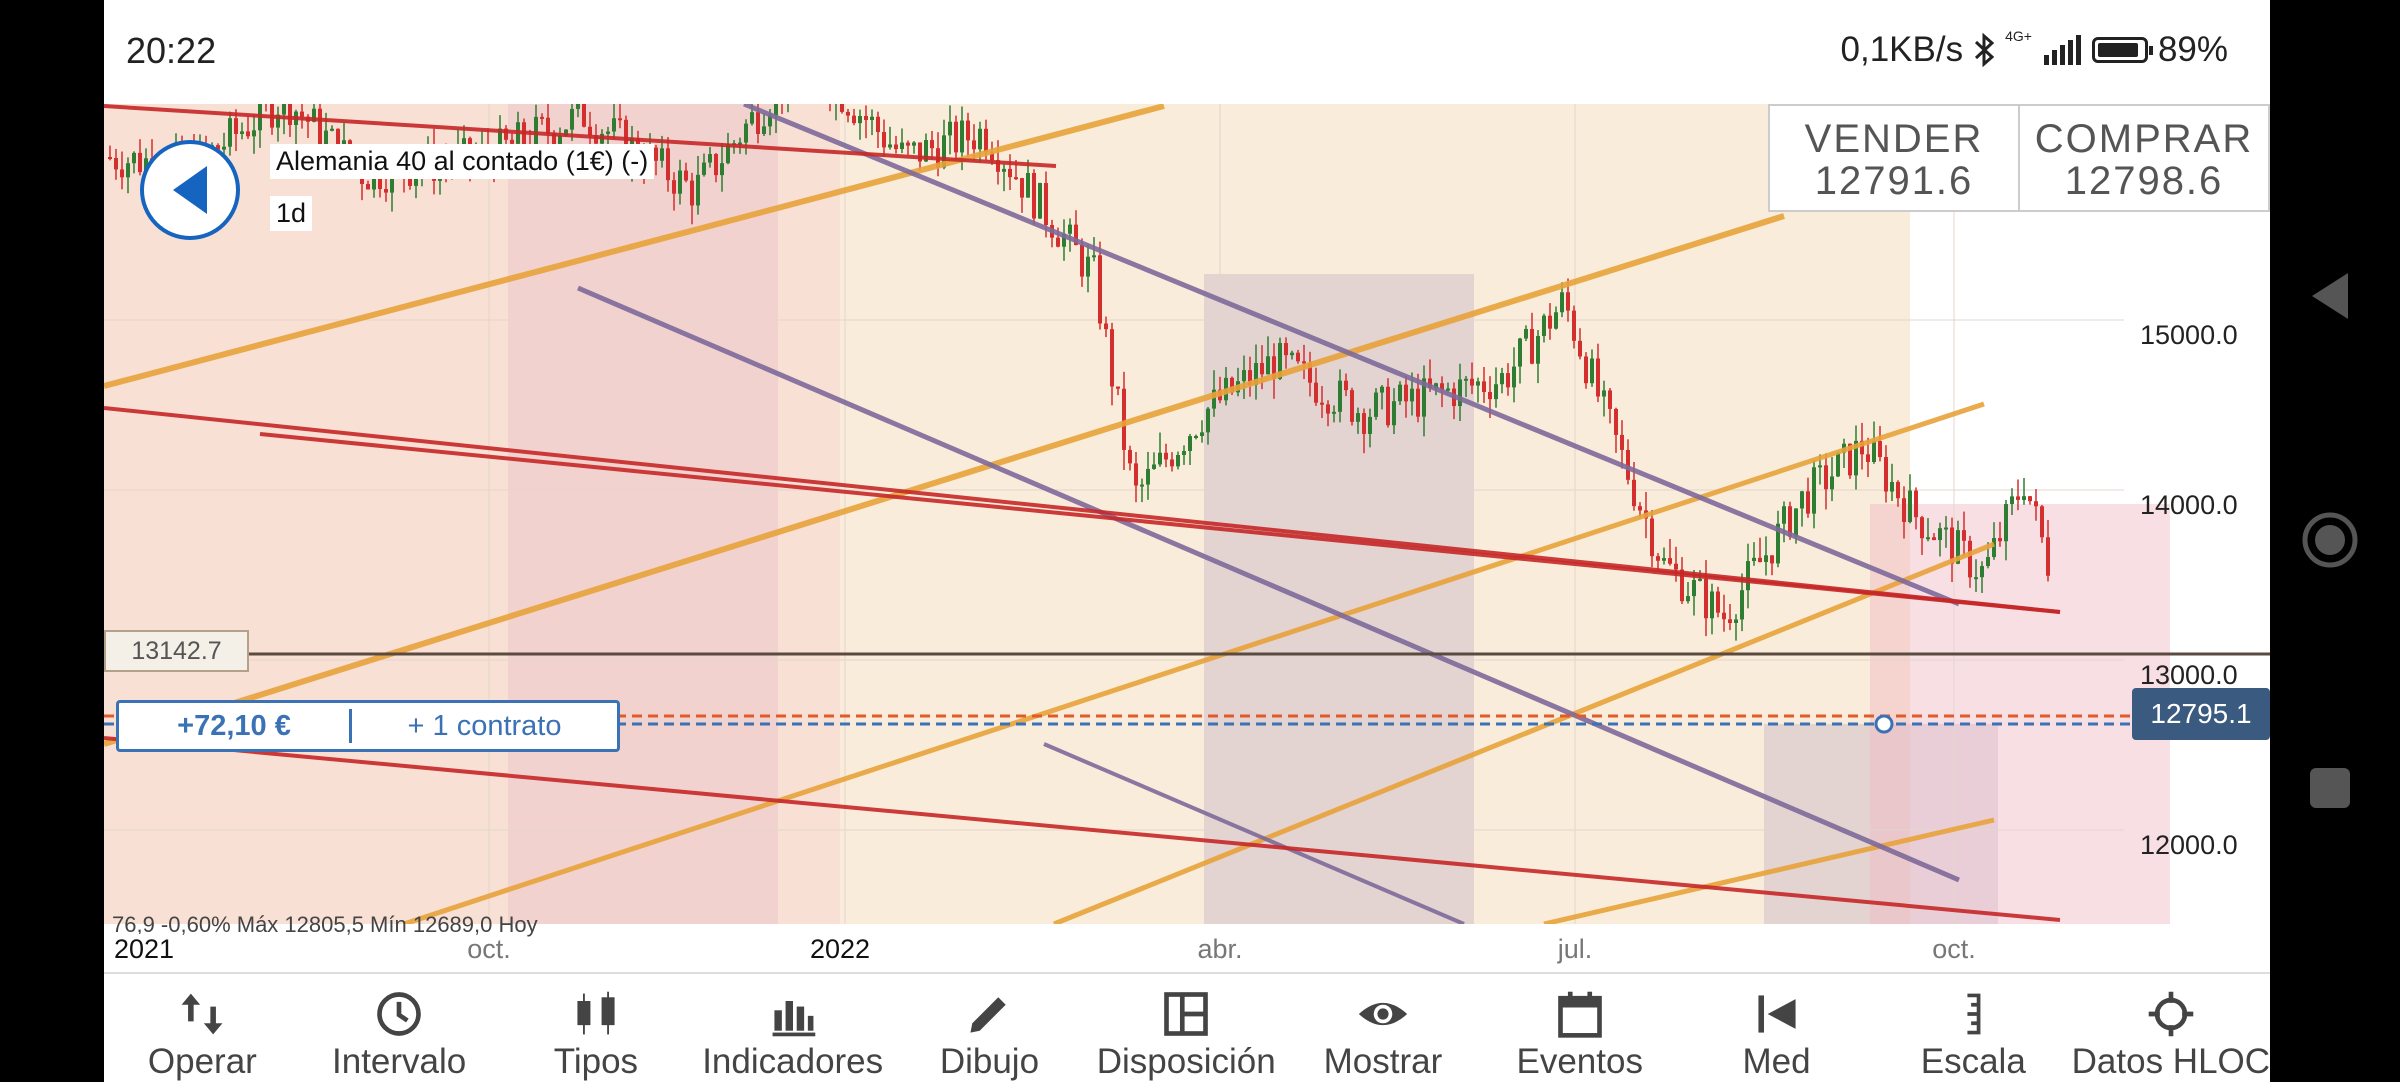 The image size is (2400, 1082). I want to click on back-button, so click(190, 190).